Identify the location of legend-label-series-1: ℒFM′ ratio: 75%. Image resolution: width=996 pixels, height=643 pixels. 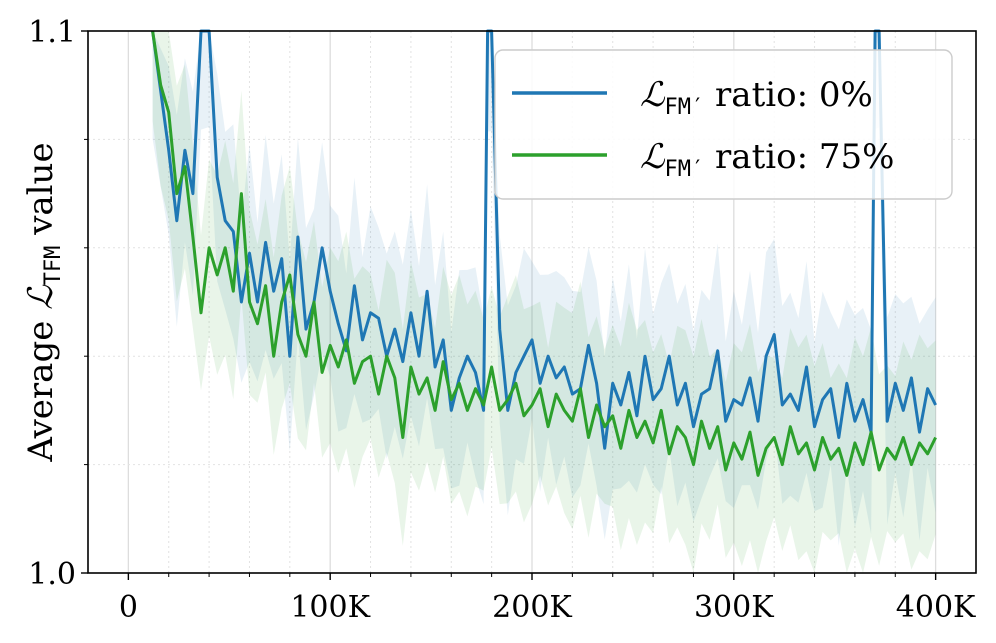
(767, 159).